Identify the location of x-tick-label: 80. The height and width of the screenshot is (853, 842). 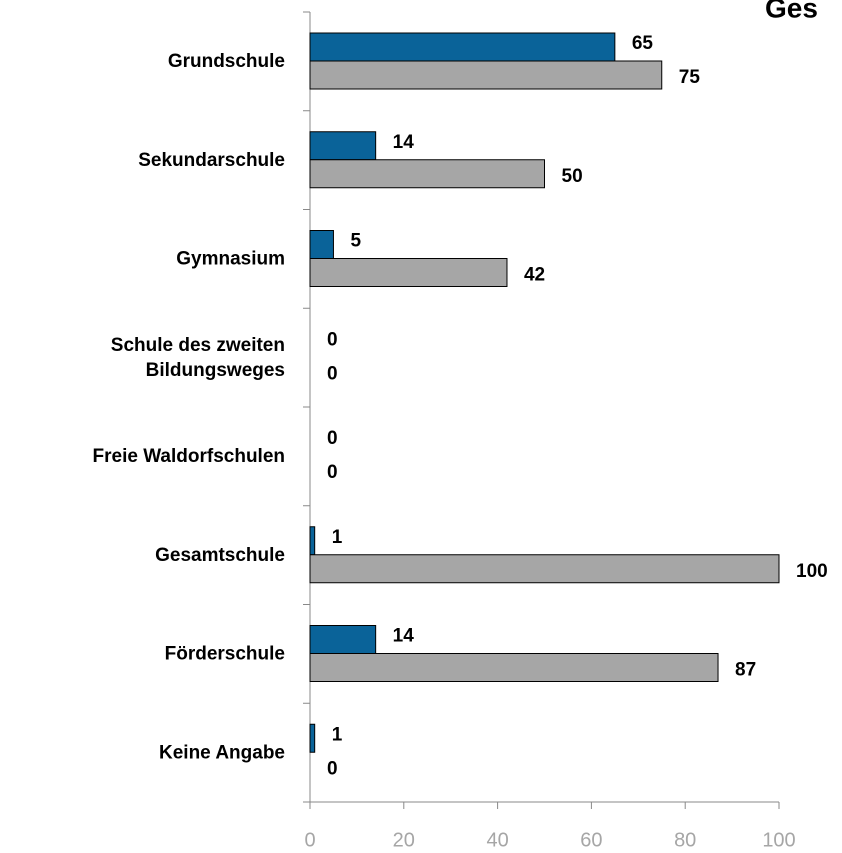
(685, 840).